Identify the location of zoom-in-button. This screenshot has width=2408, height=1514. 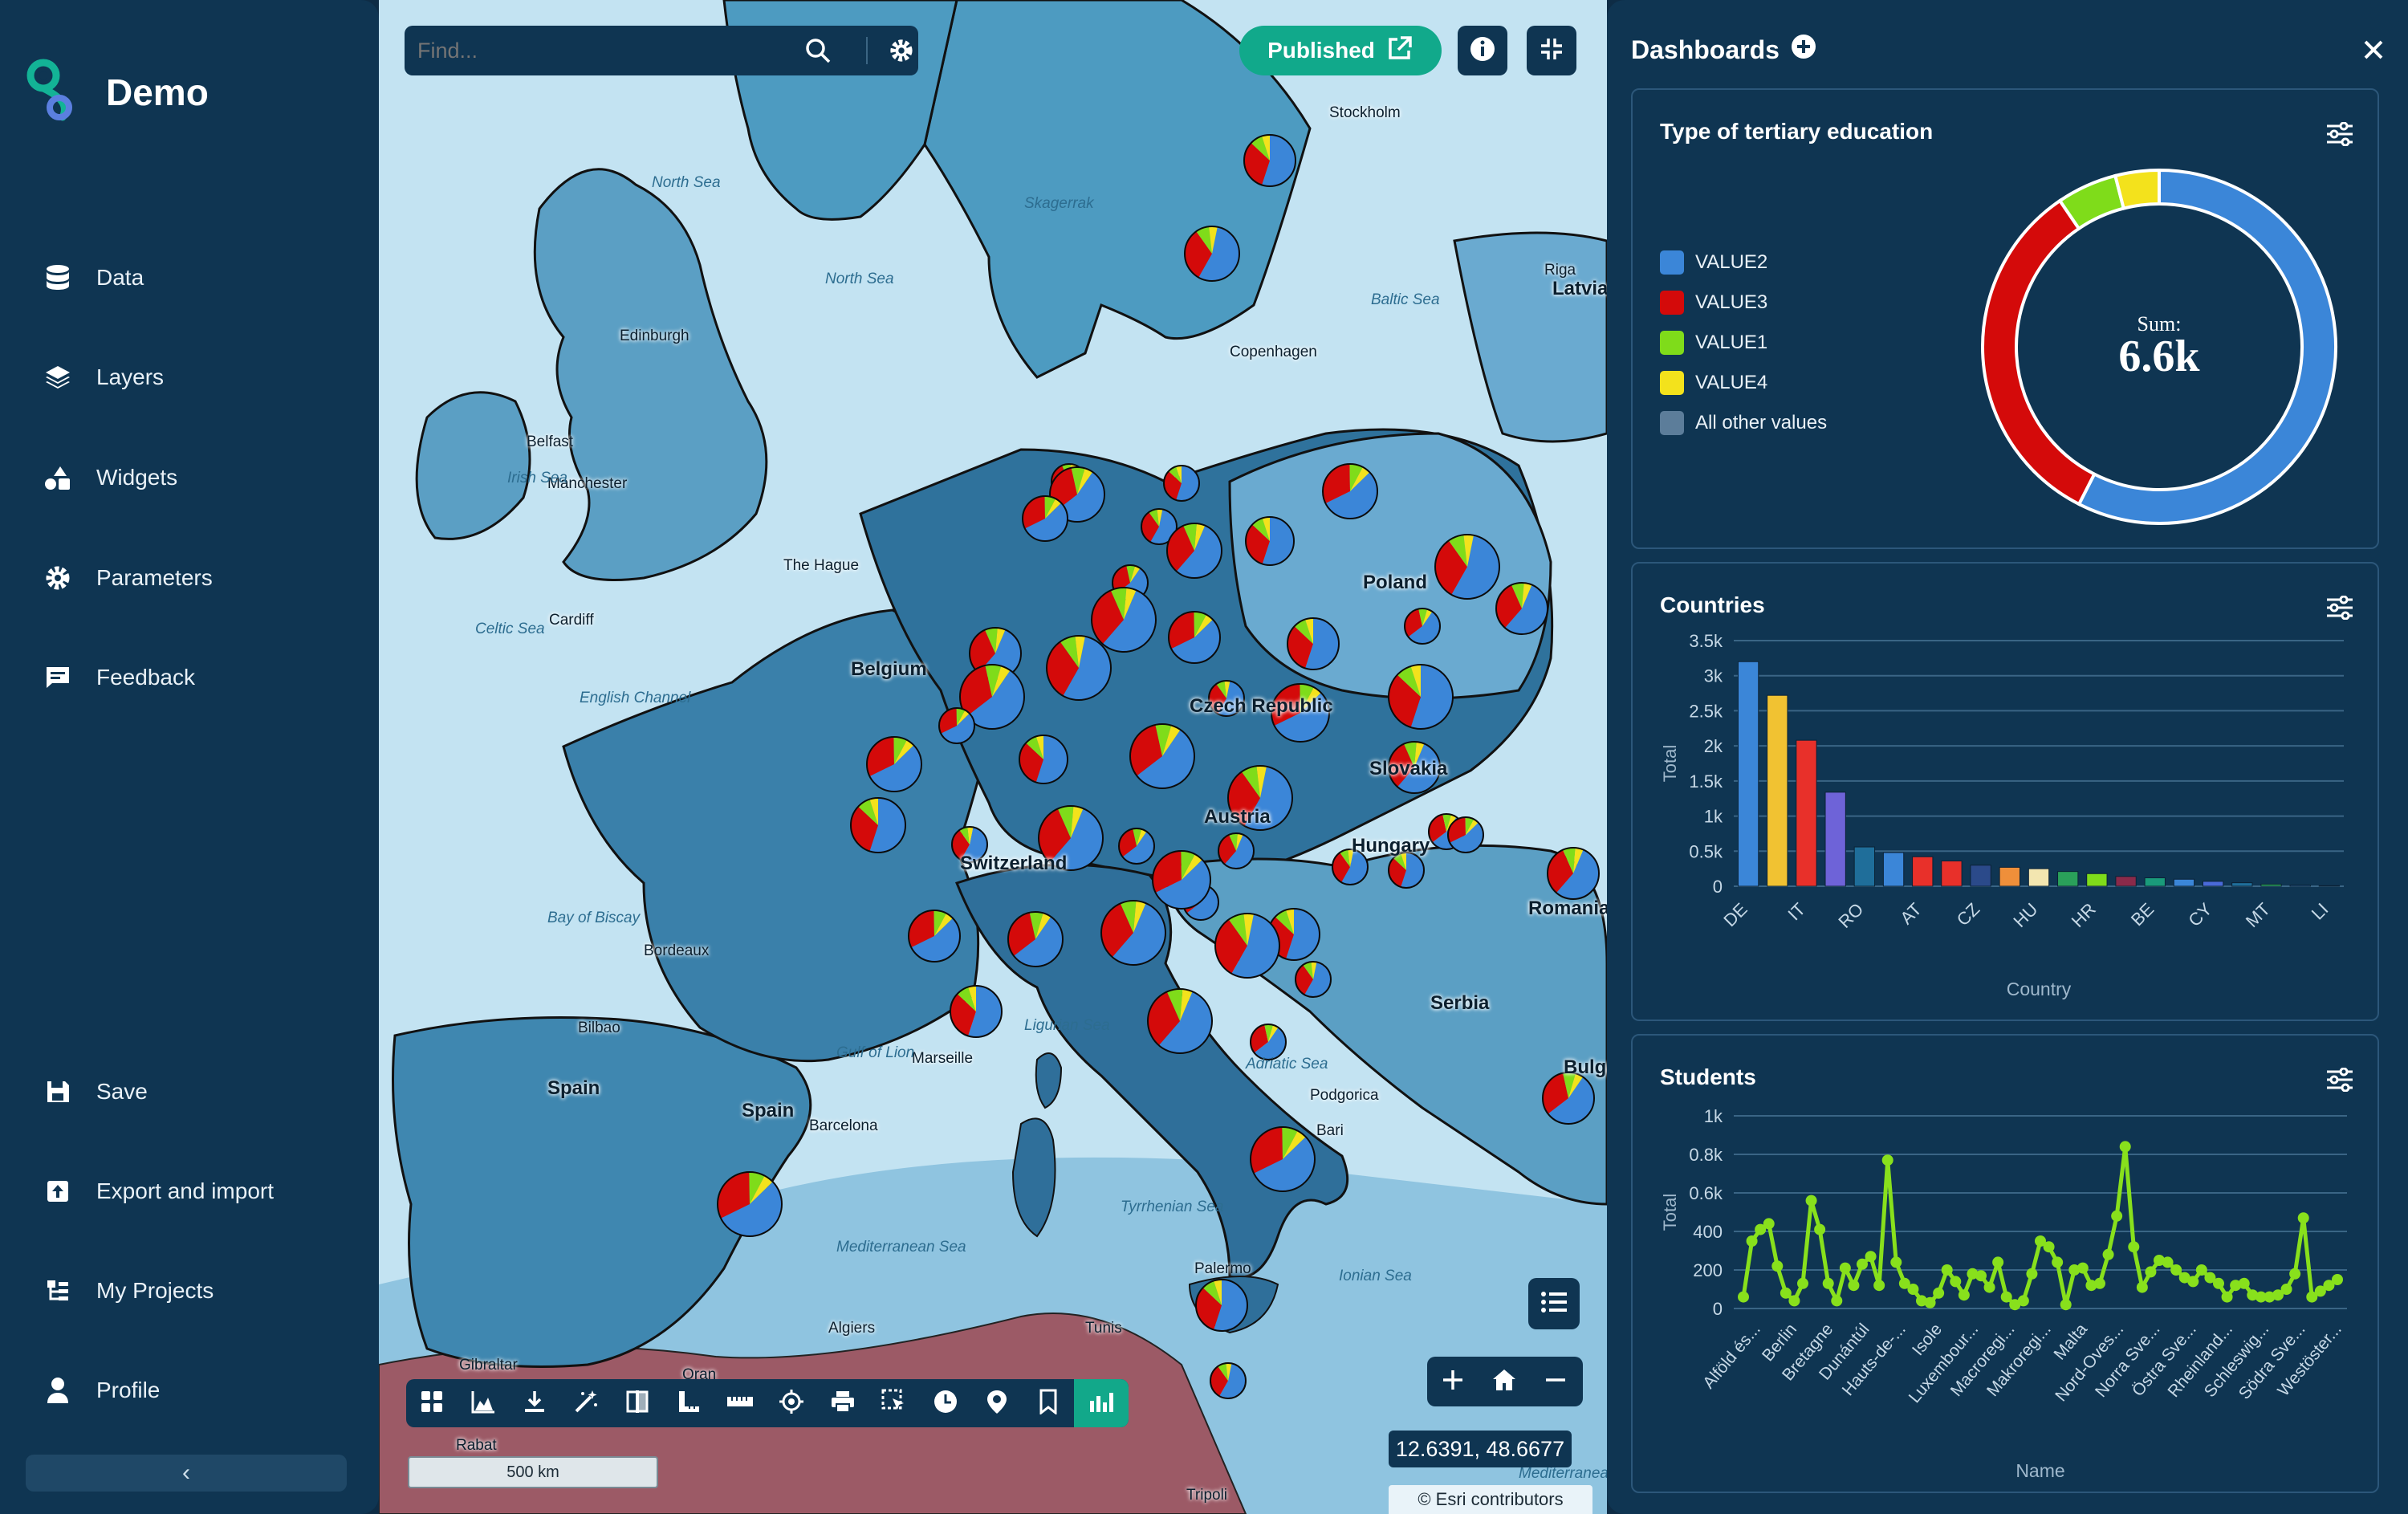
(1453, 1381).